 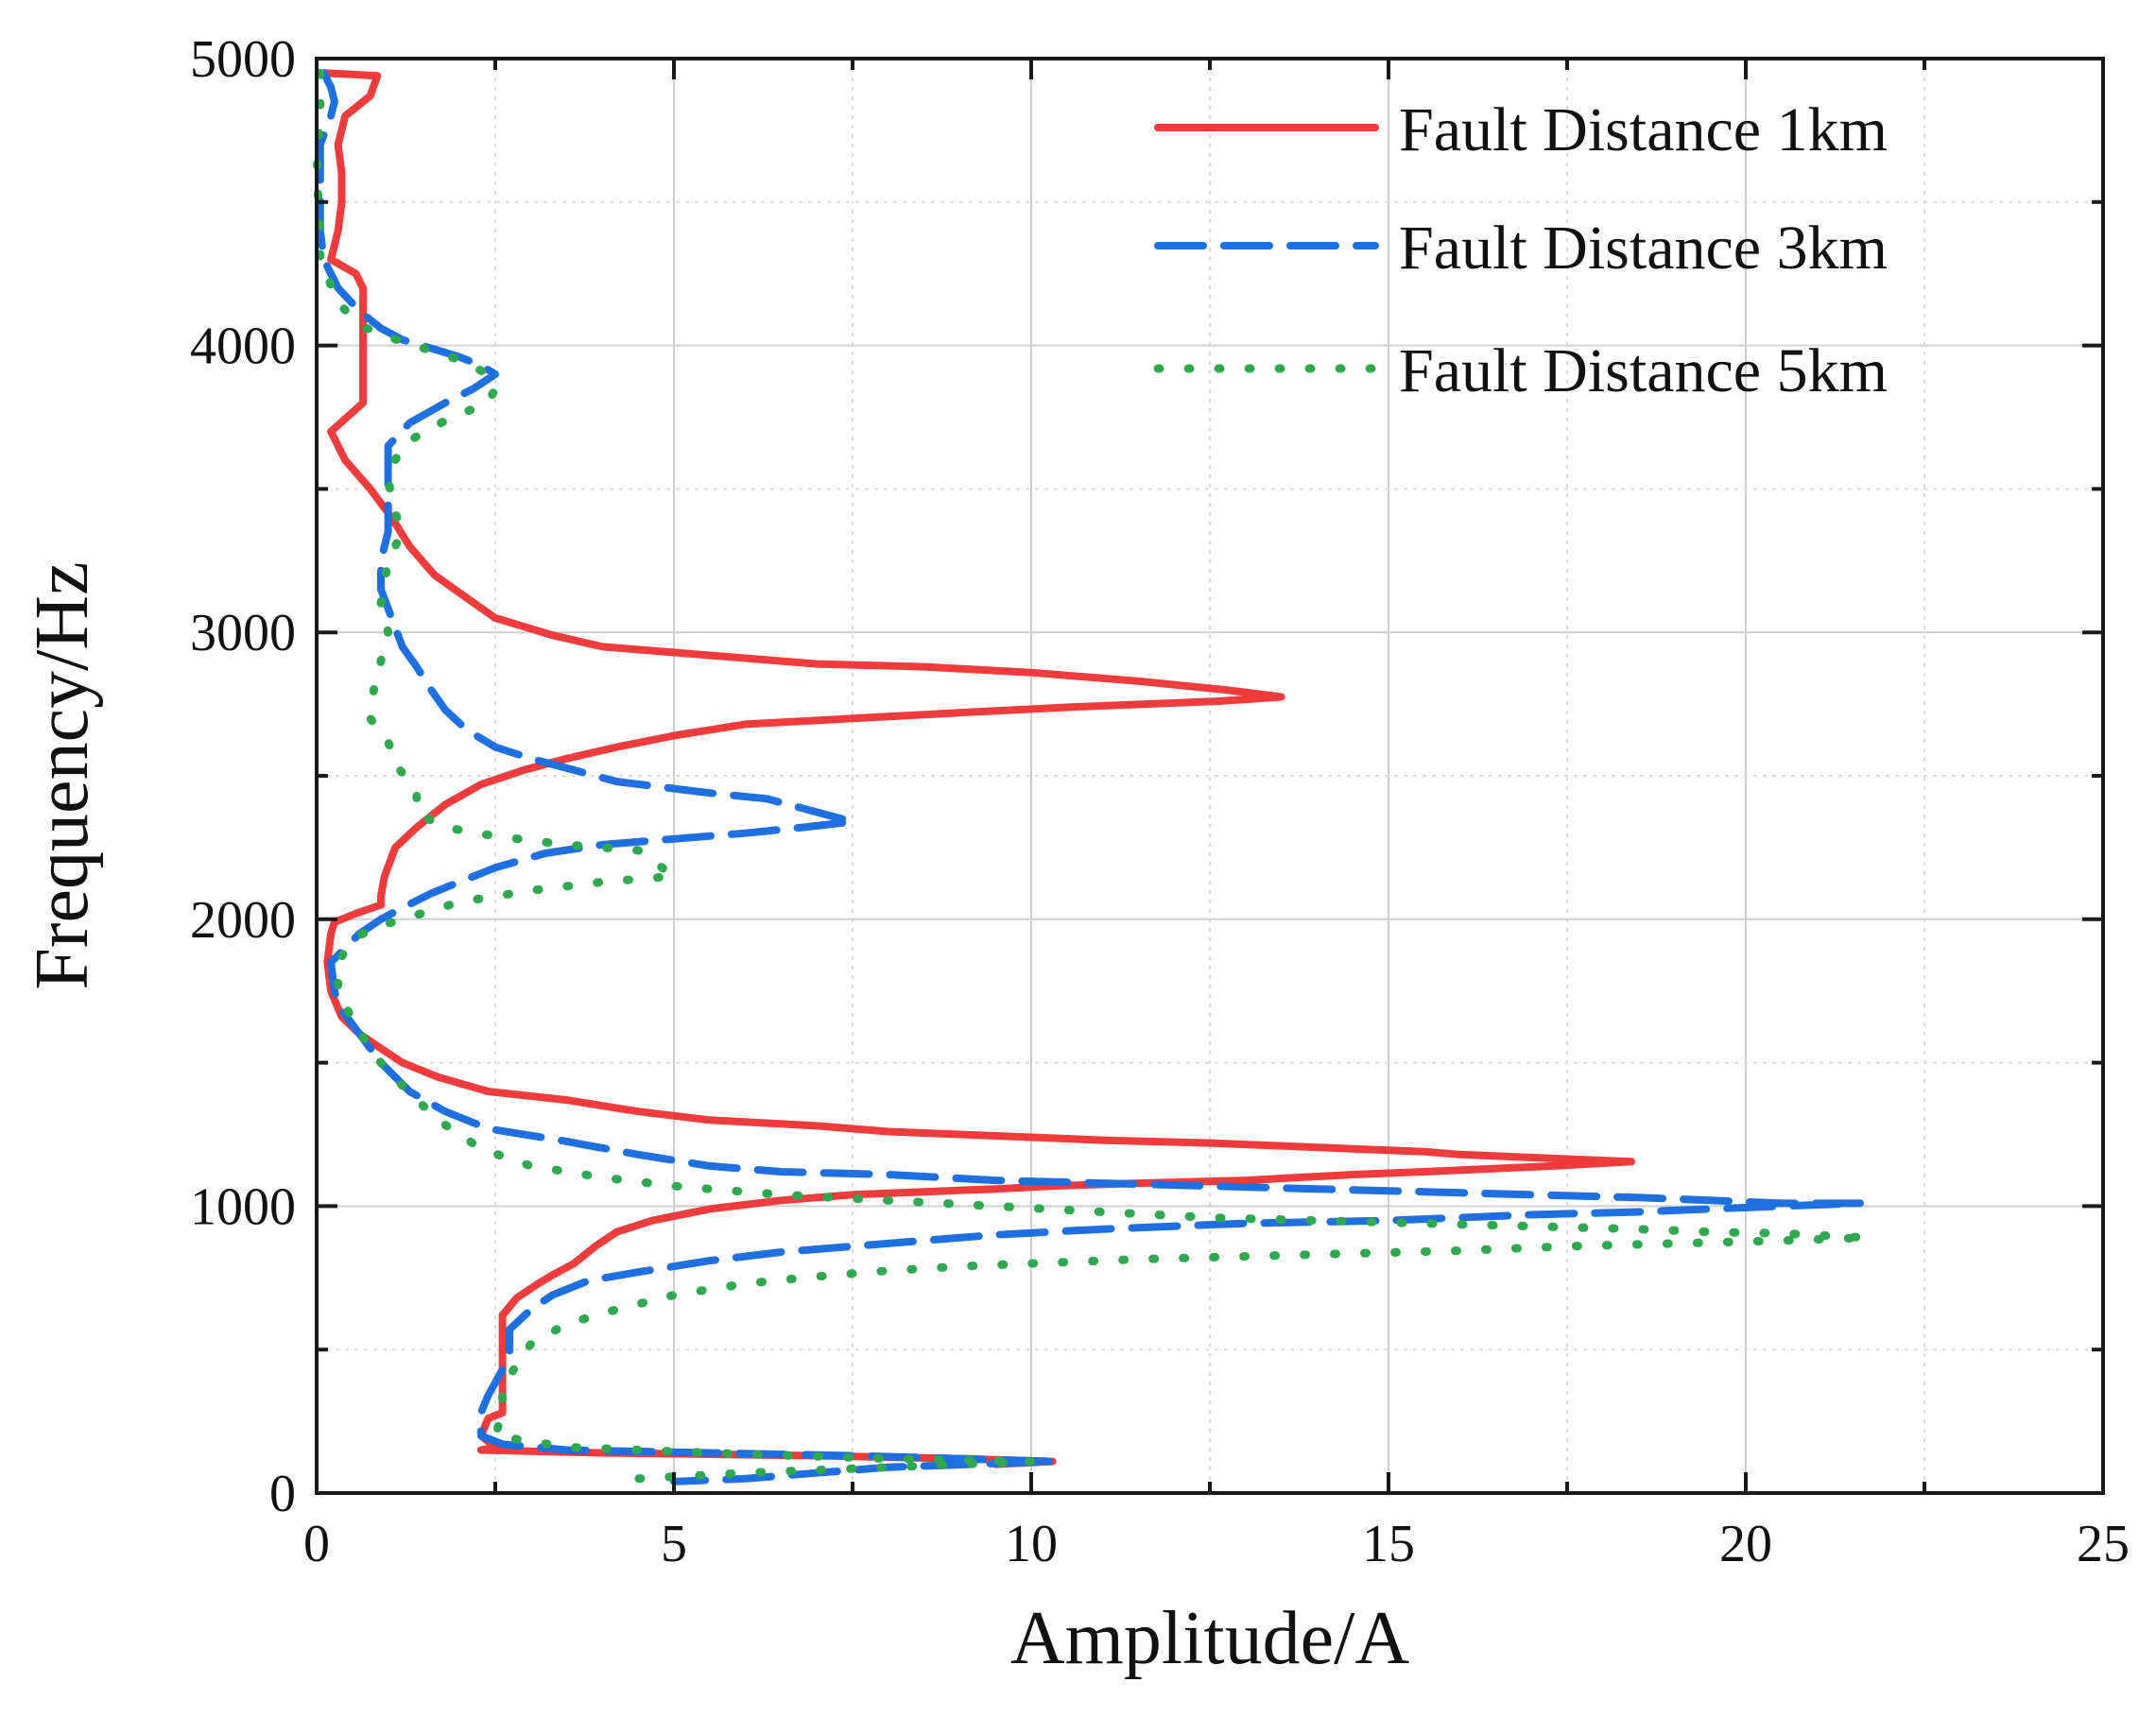 I want to click on legend-entry-5km: Fault Distance 5km, so click(x=1520, y=370).